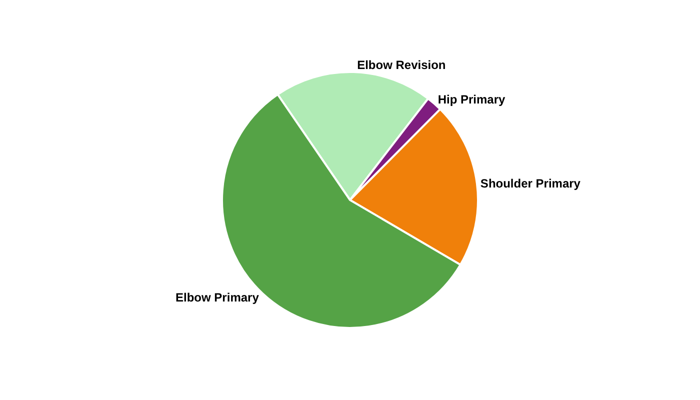 The height and width of the screenshot is (400, 700). What do you see at coordinates (530, 183) in the screenshot?
I see `slice-label: Shoulder Primary` at bounding box center [530, 183].